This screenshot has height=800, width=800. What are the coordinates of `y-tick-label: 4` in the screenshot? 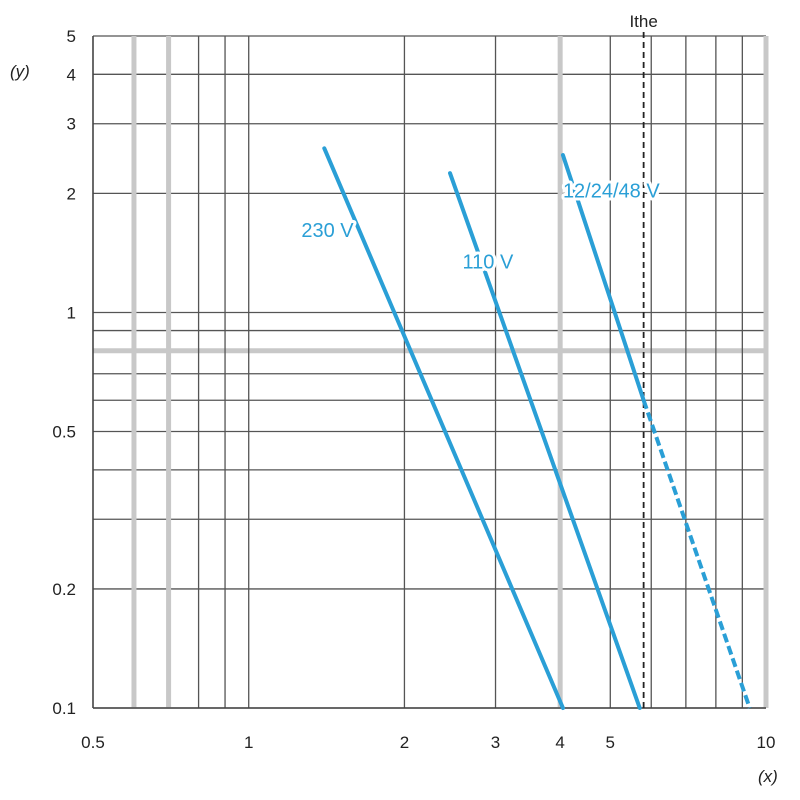 It's located at (71, 74).